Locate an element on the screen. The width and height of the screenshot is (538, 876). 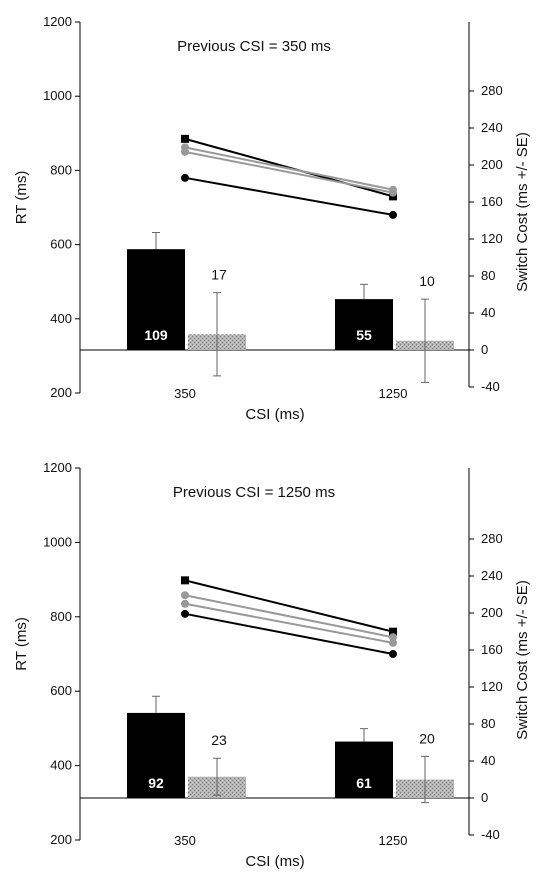
bar-value-label: 10 is located at coordinates (427, 281).